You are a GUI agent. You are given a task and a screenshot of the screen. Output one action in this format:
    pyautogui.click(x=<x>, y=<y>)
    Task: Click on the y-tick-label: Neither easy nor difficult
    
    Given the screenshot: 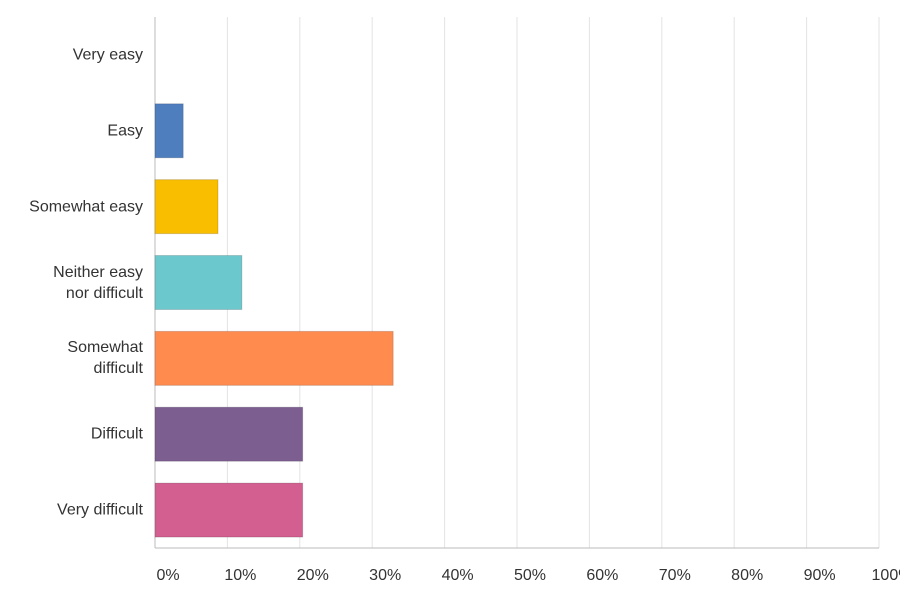 What is the action you would take?
    pyautogui.click(x=98, y=282)
    